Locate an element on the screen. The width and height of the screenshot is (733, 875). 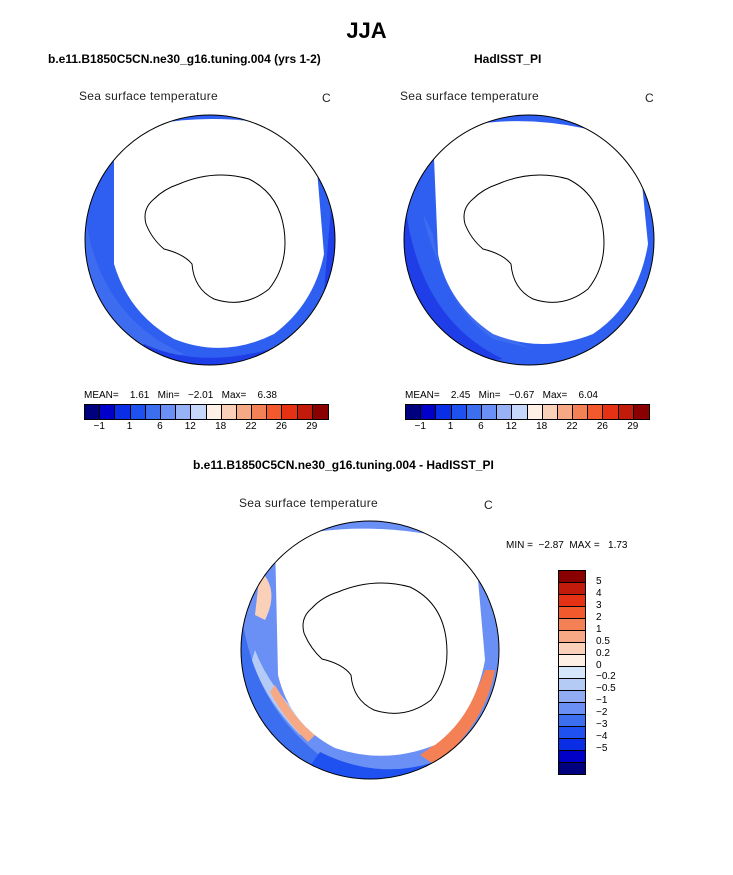
difference-colorbar-label: −0.2 is located at coordinates (606, 677).